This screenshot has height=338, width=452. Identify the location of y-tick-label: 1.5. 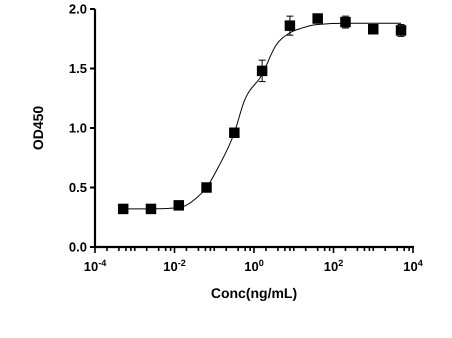
(77, 68).